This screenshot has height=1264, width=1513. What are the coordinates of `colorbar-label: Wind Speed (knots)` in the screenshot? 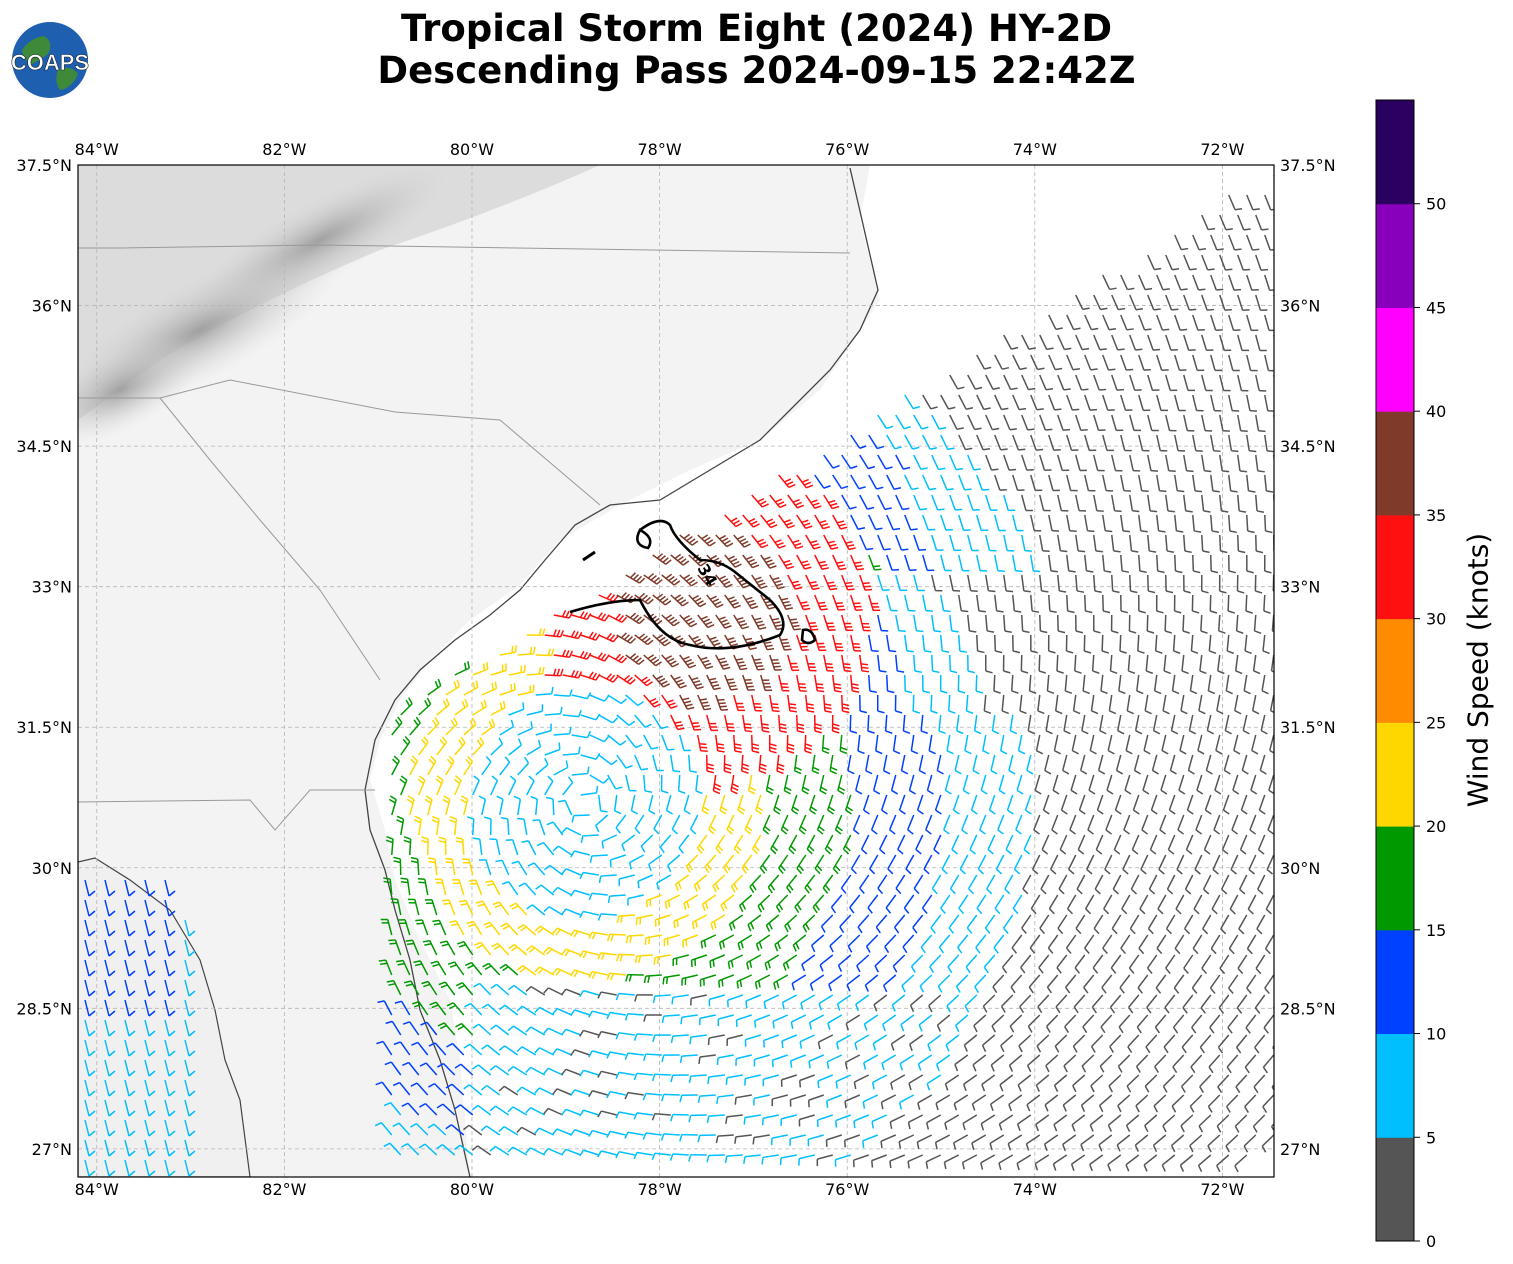 It's located at (1478, 670).